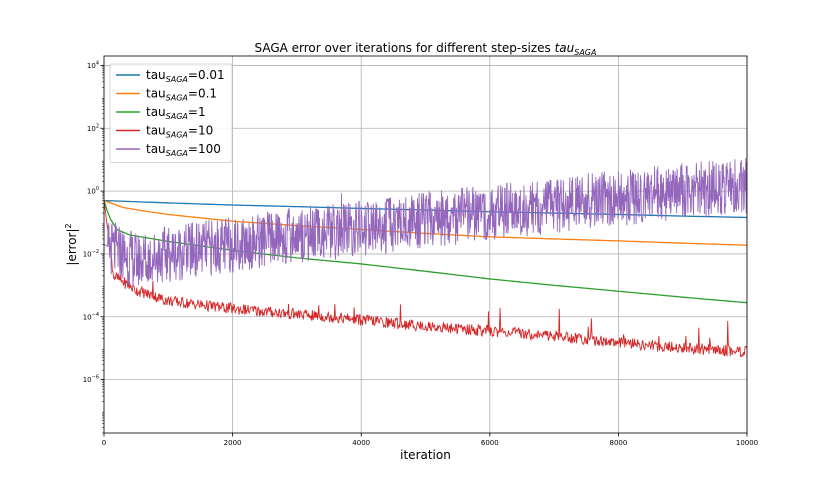 This screenshot has height=489, width=830. Describe the element at coordinates (197, 112) in the screenshot. I see `legend-label-value: =1` at that location.